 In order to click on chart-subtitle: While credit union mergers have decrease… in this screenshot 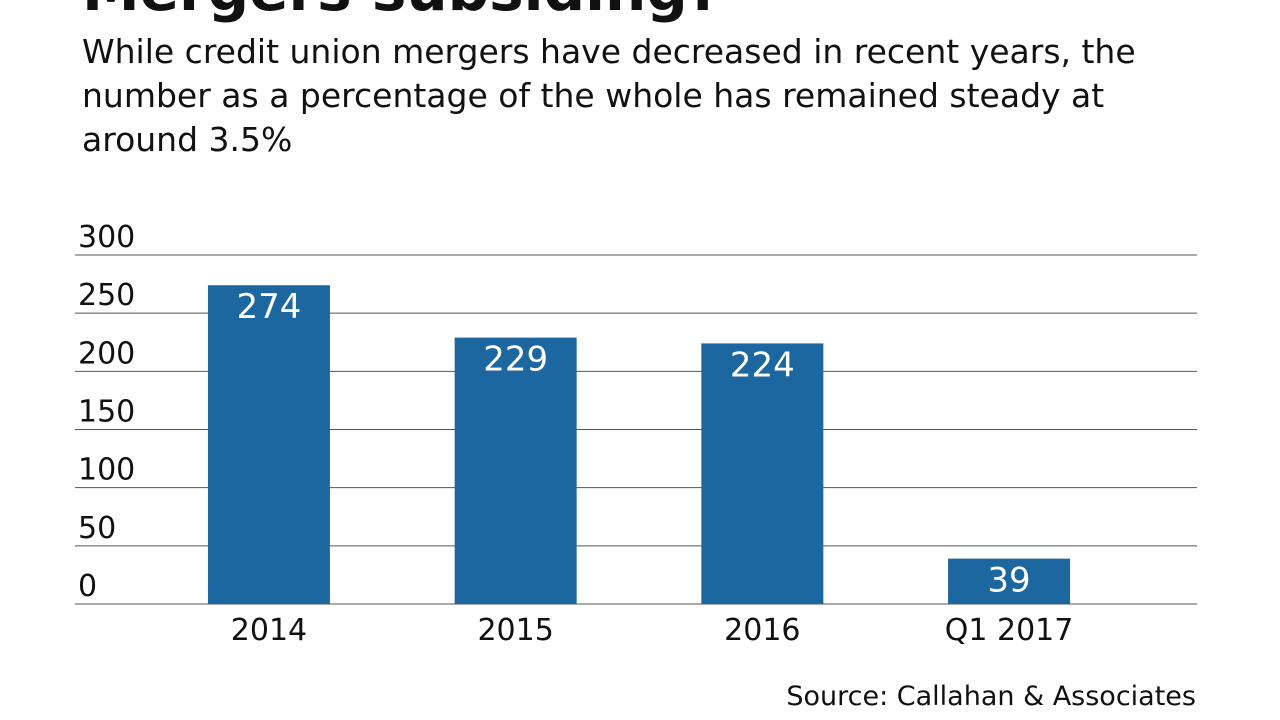, I will do `click(609, 95)`.